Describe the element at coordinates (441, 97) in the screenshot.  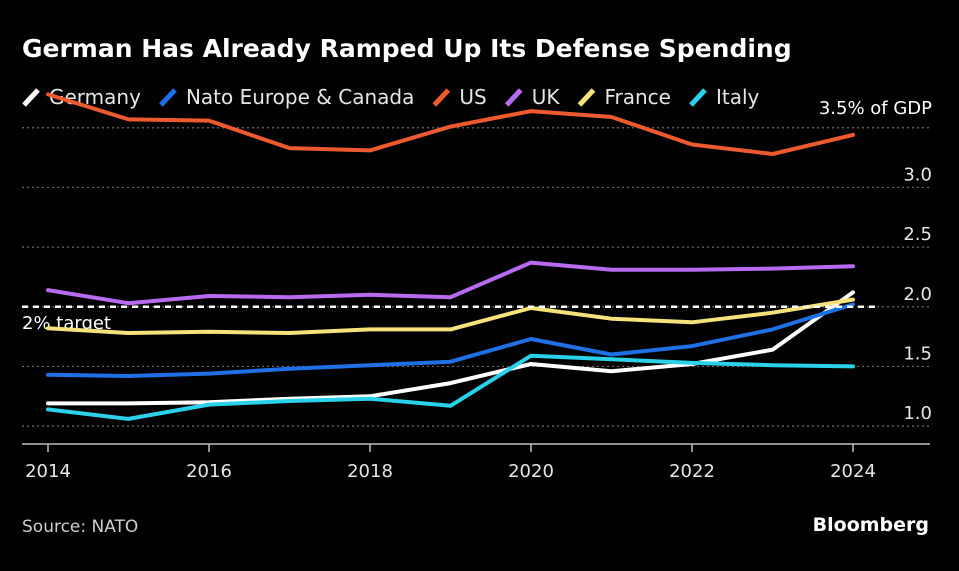
I see `legend-swatch-us` at that location.